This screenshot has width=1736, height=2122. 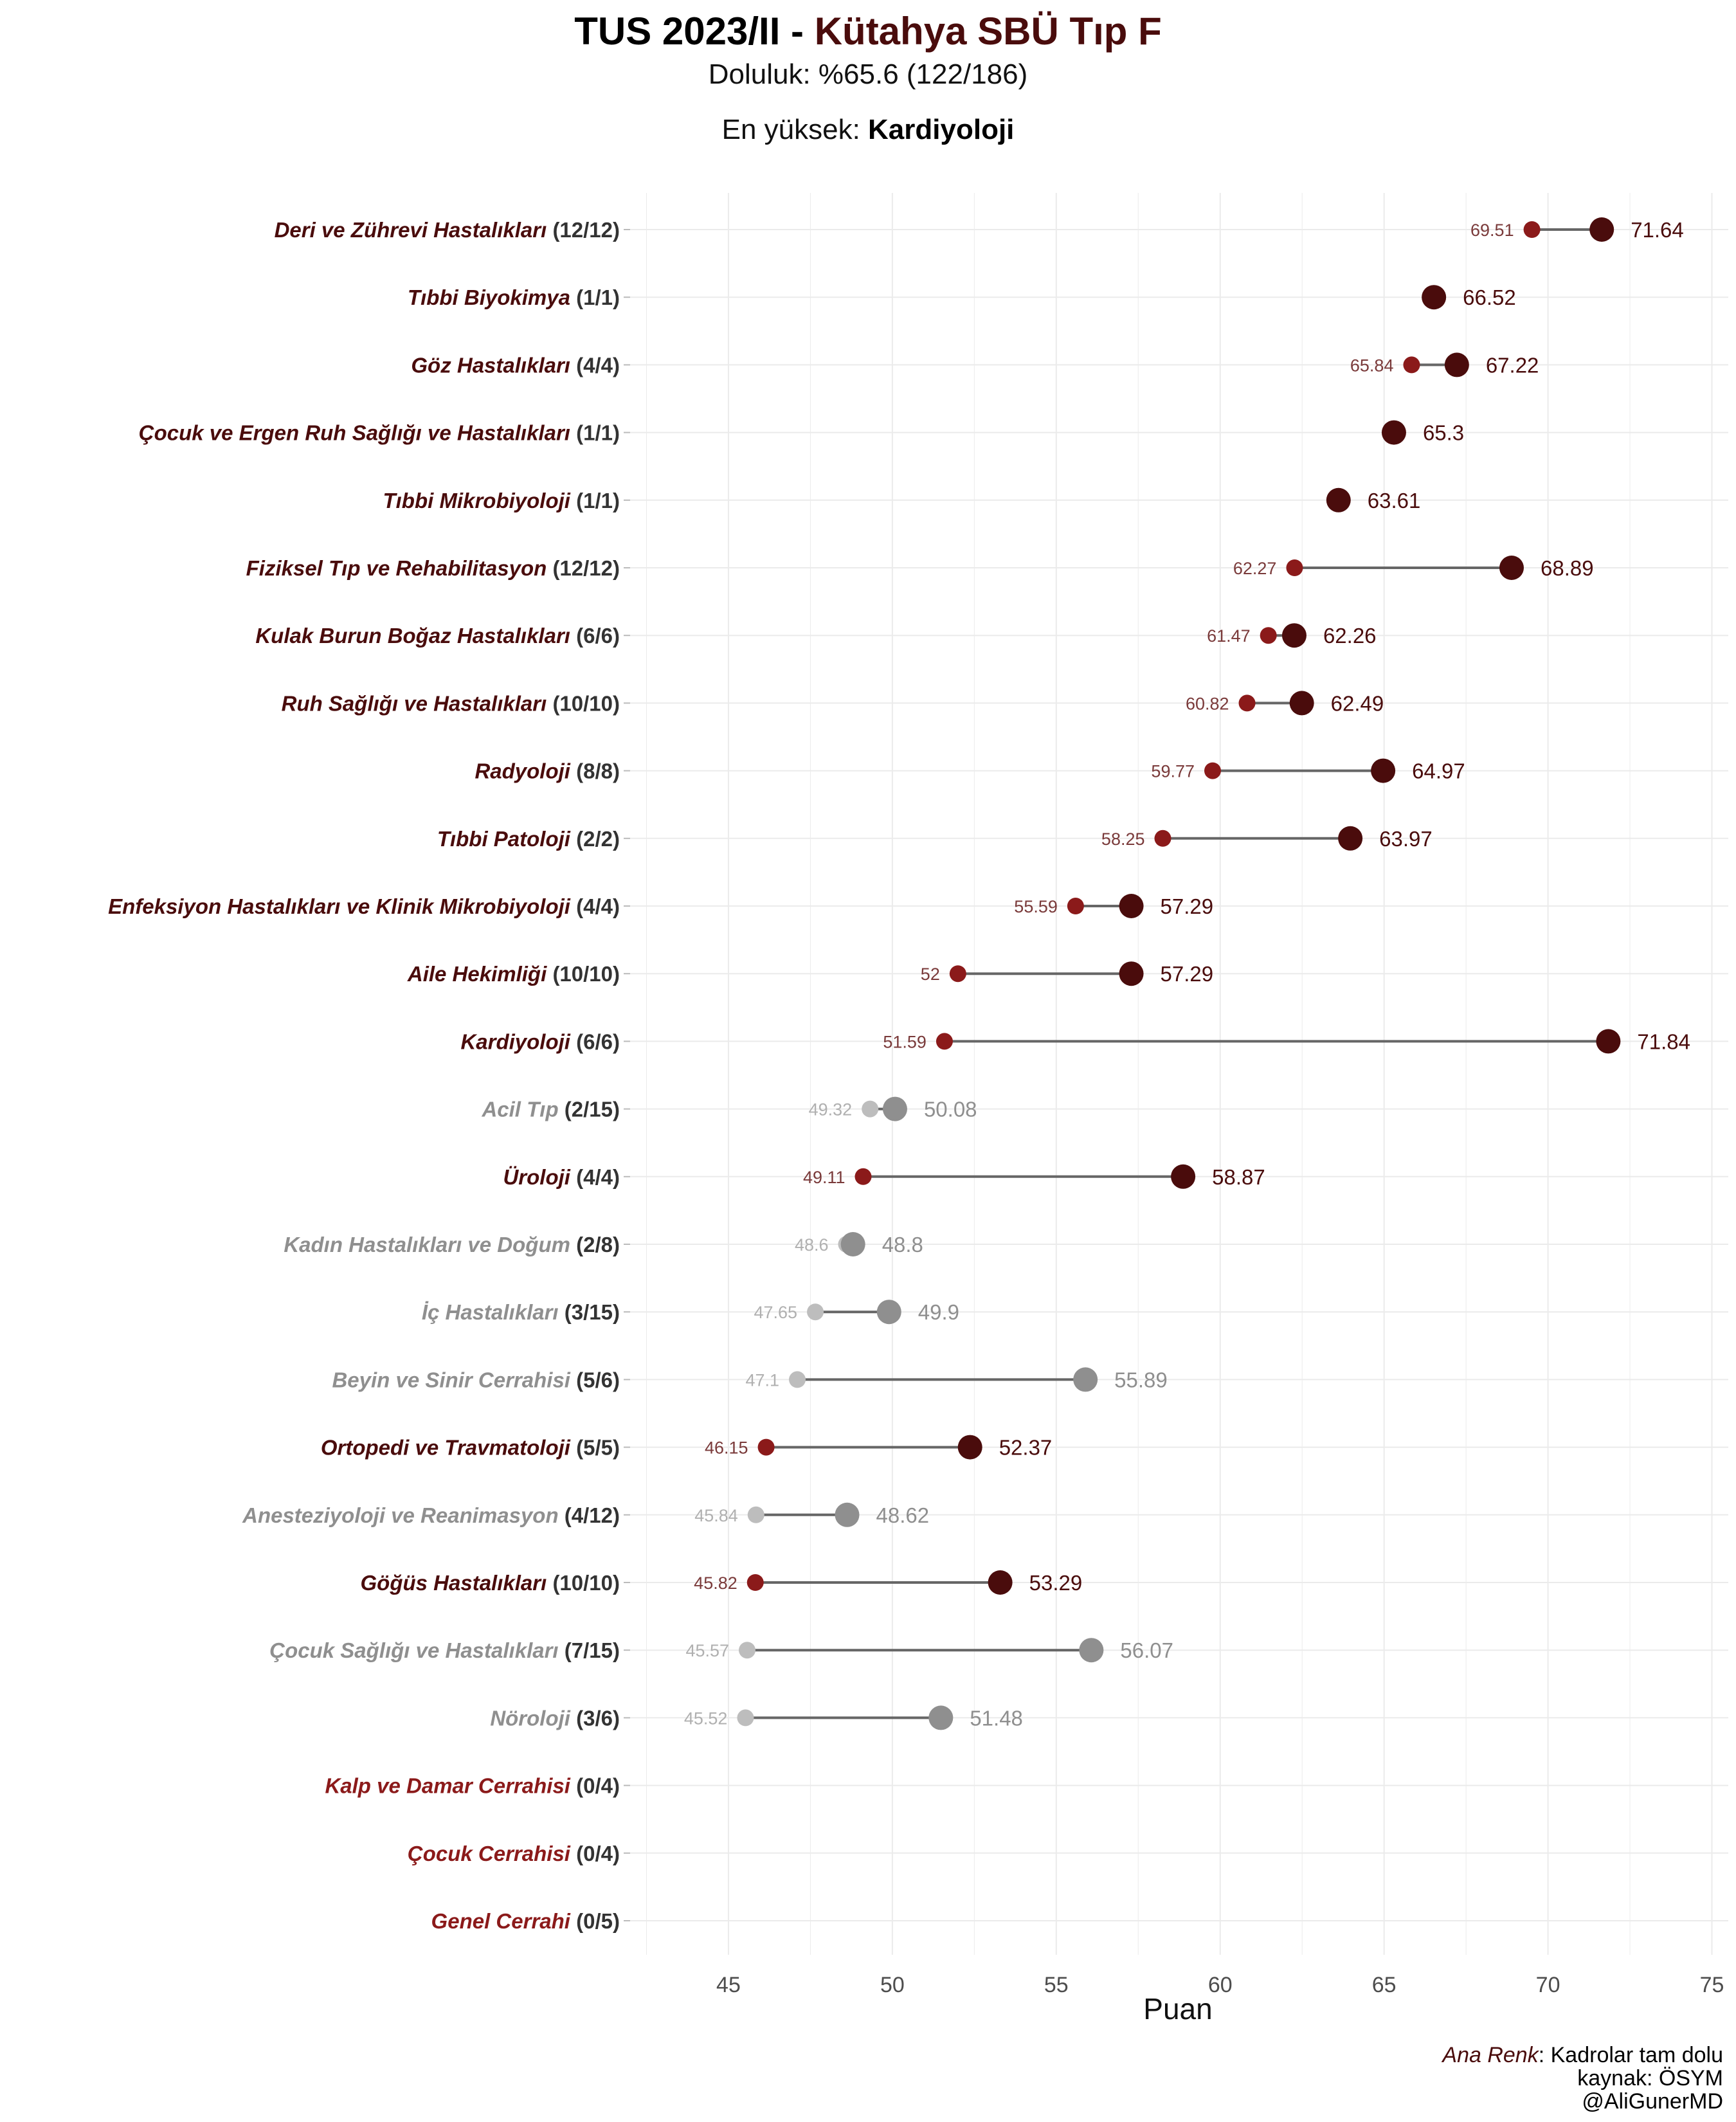 I want to click on max-value-label: 48.8, so click(x=902, y=1244).